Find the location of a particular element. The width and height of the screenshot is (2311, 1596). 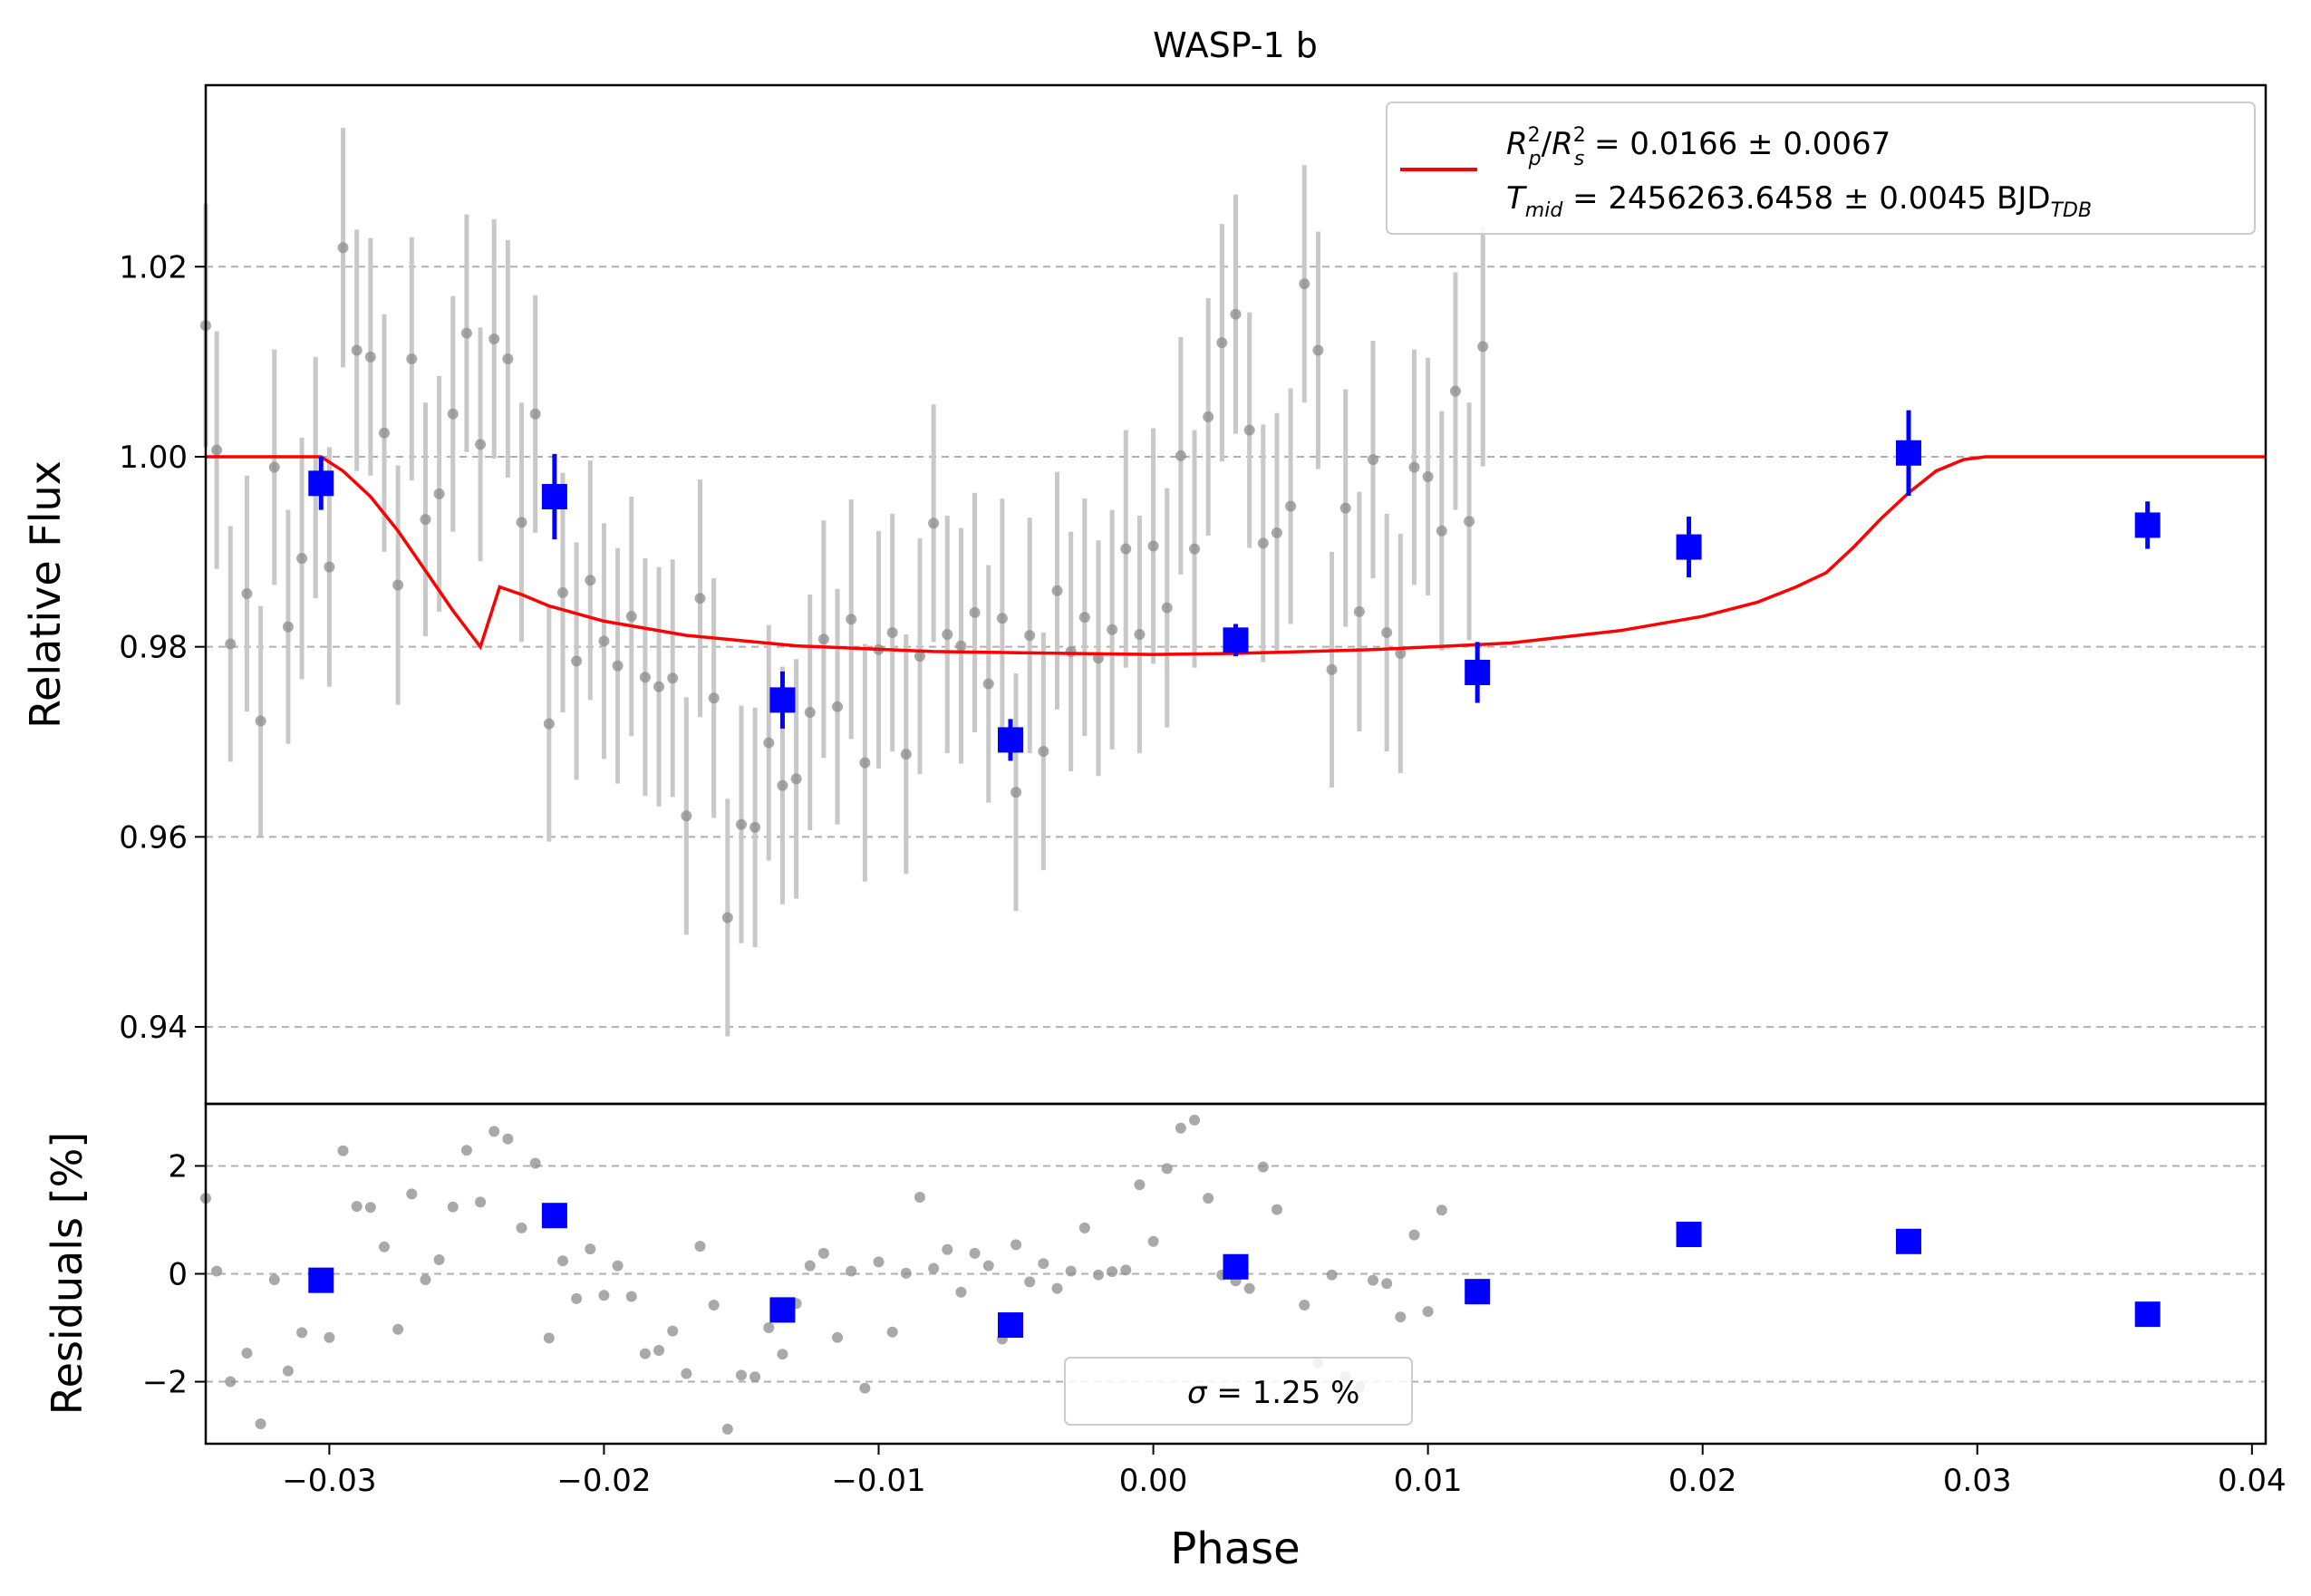

legend-line1-slash: / is located at coordinates (1547, 144).